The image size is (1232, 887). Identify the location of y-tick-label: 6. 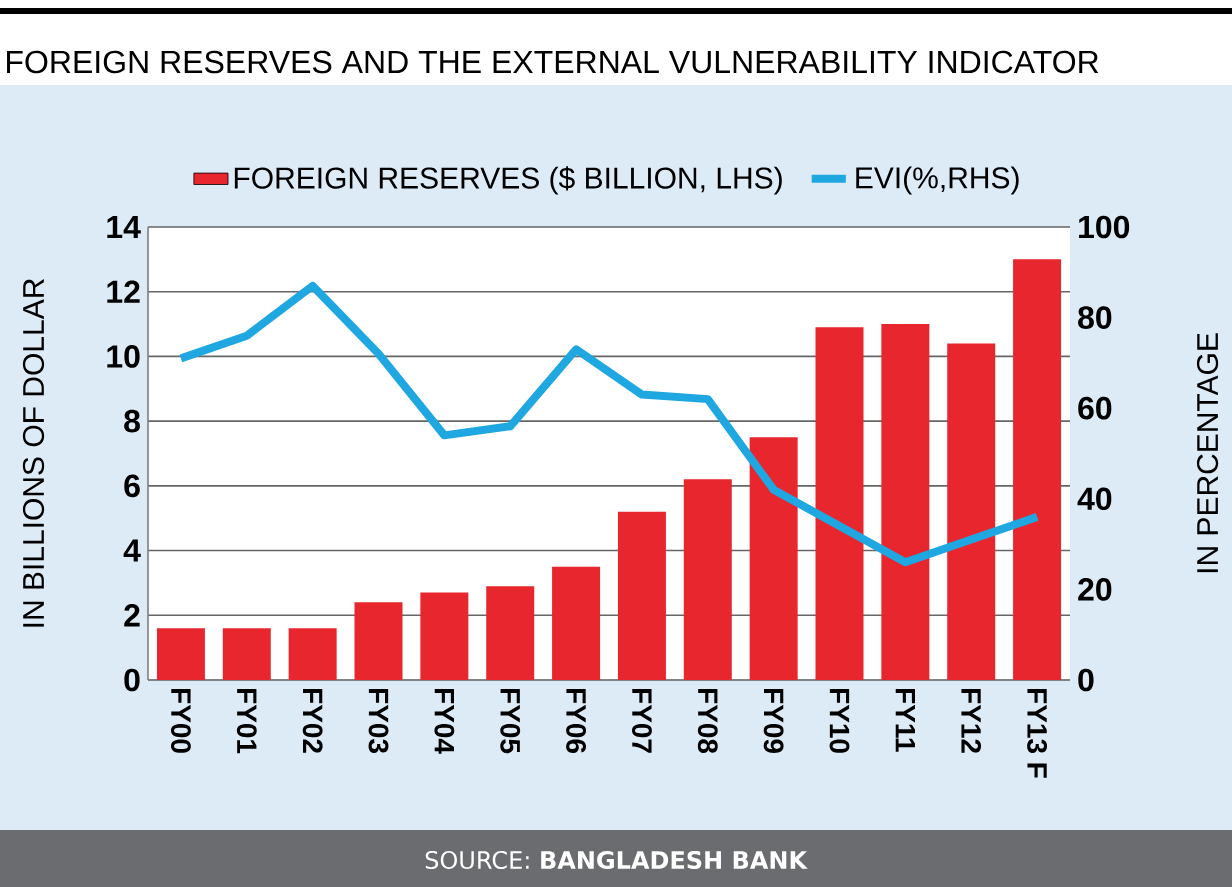
(132, 486).